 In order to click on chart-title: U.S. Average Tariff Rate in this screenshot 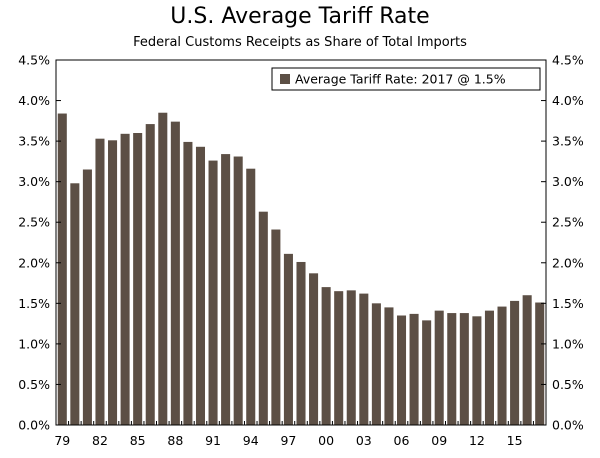, I will do `click(300, 16)`.